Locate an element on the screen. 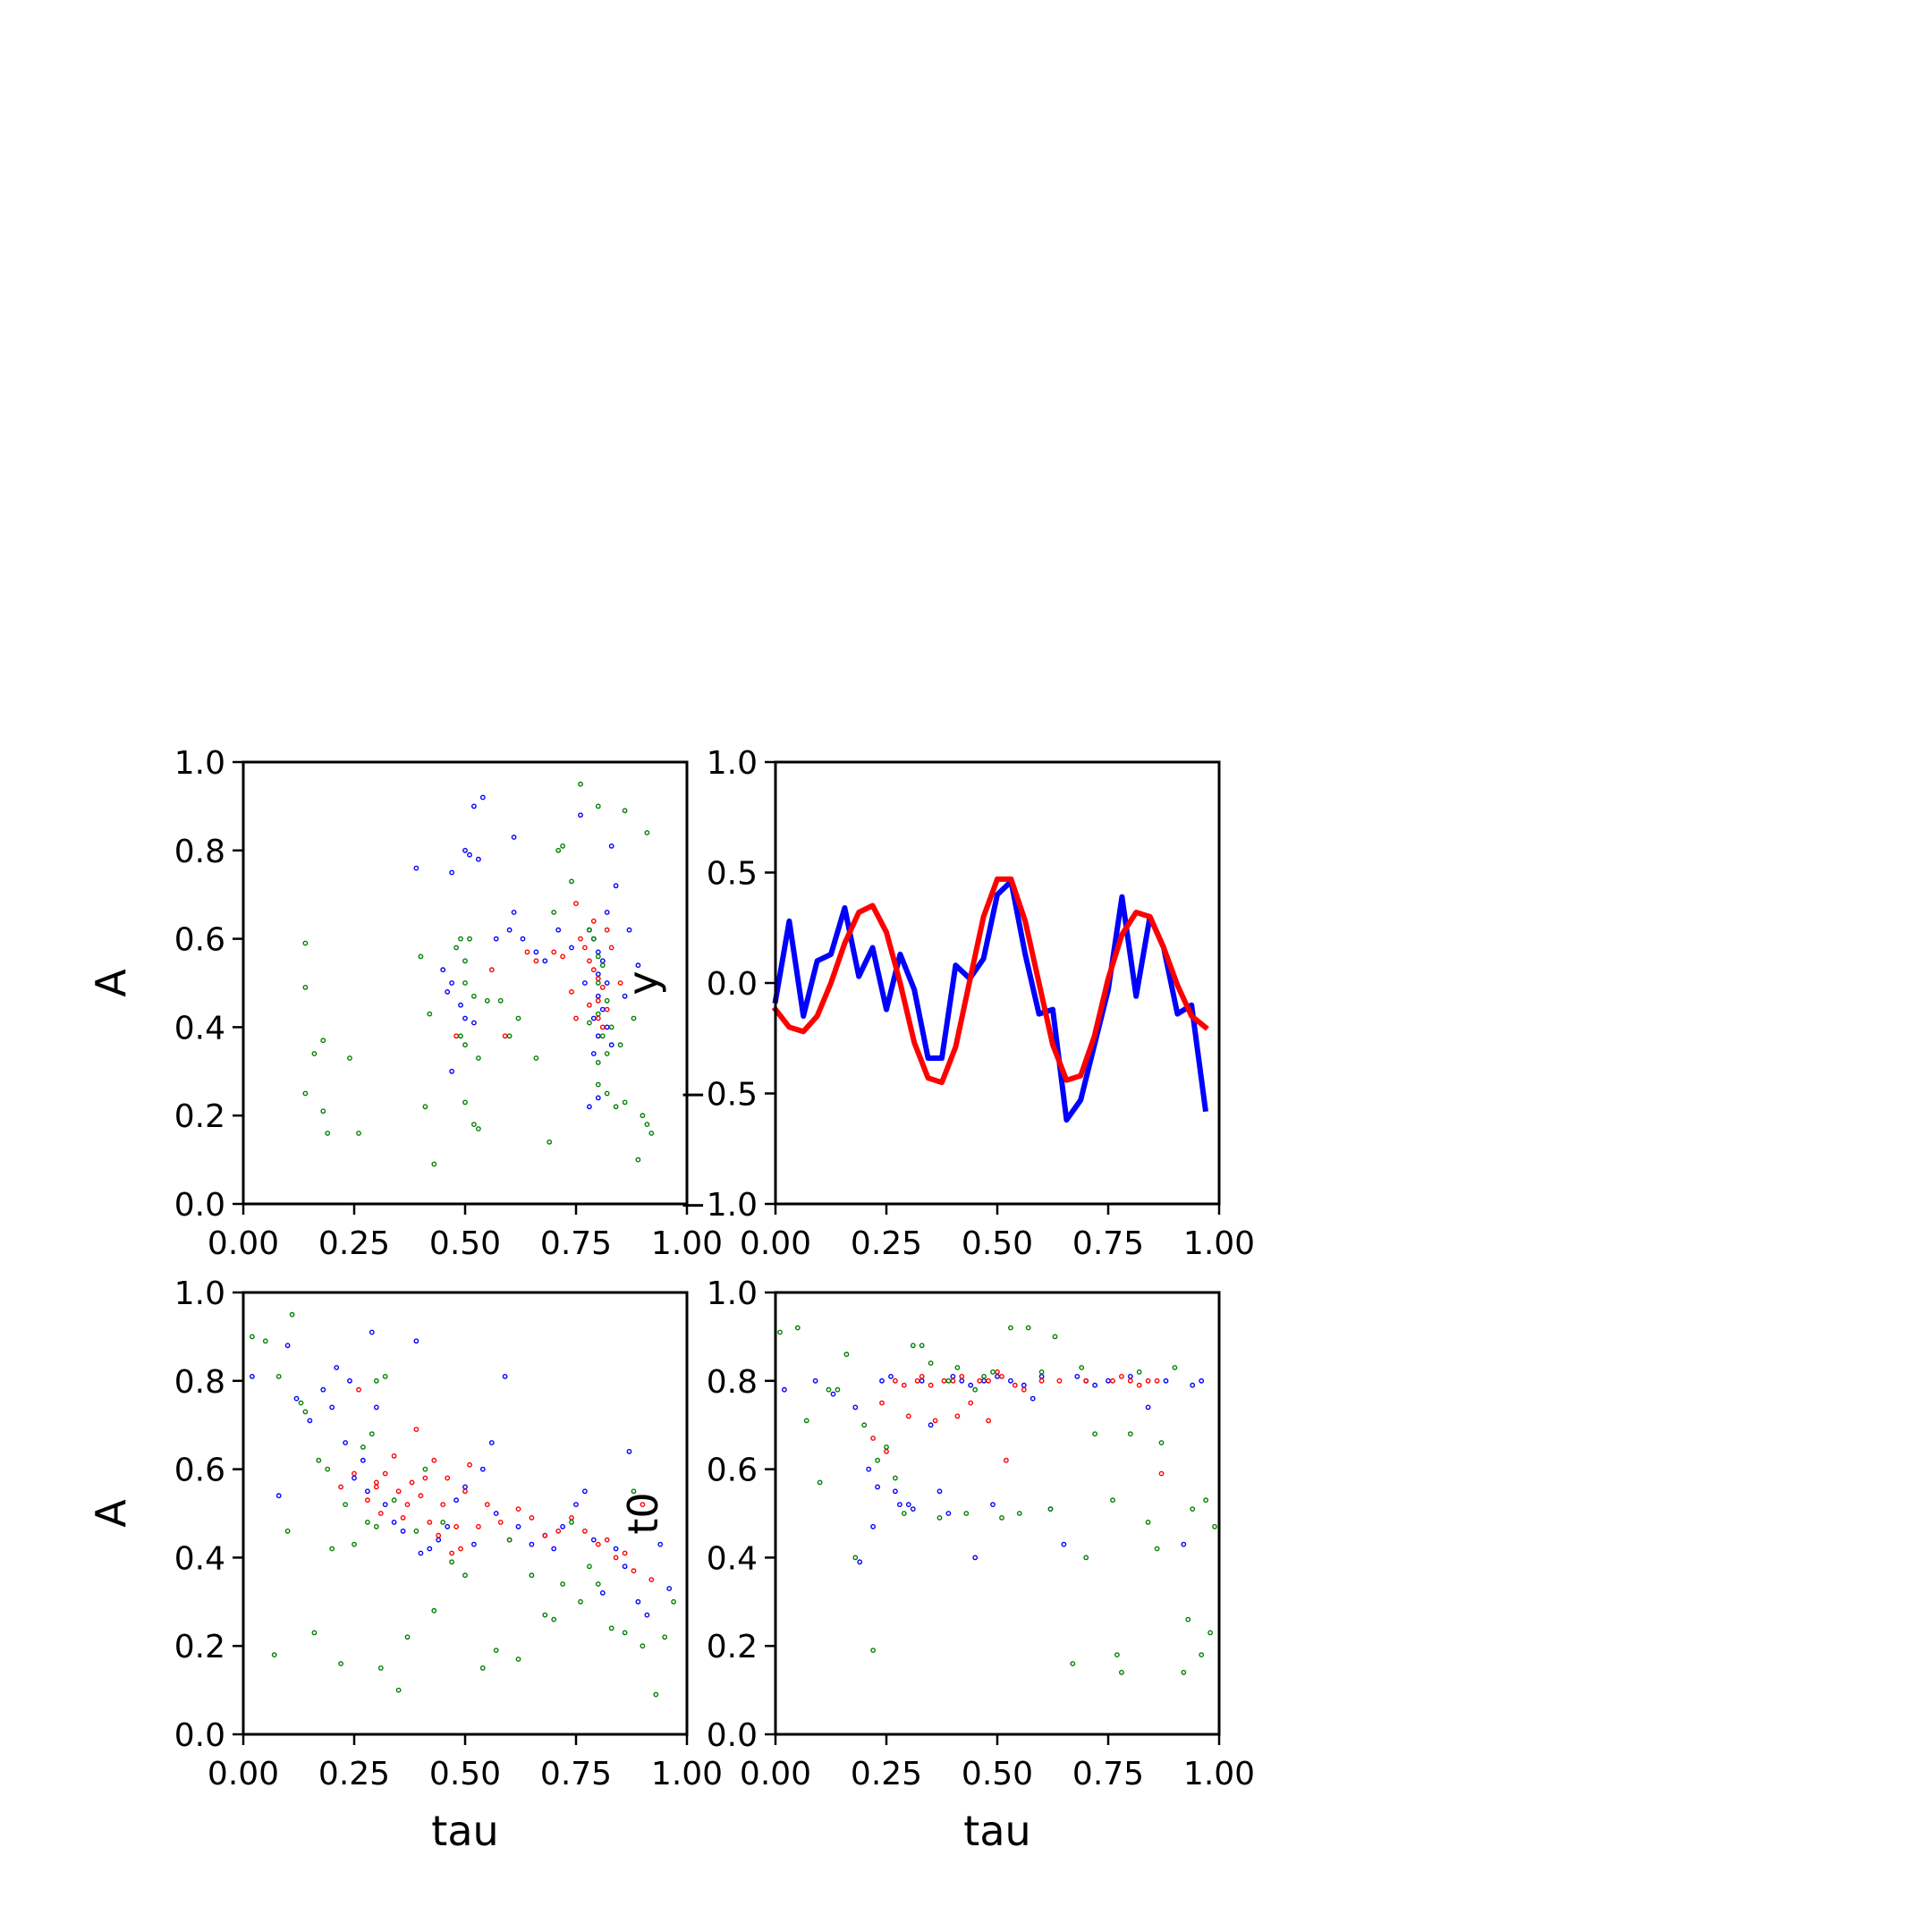 This screenshot has width=1932, height=1932. y-tick-label: 0.4 is located at coordinates (199, 1558).